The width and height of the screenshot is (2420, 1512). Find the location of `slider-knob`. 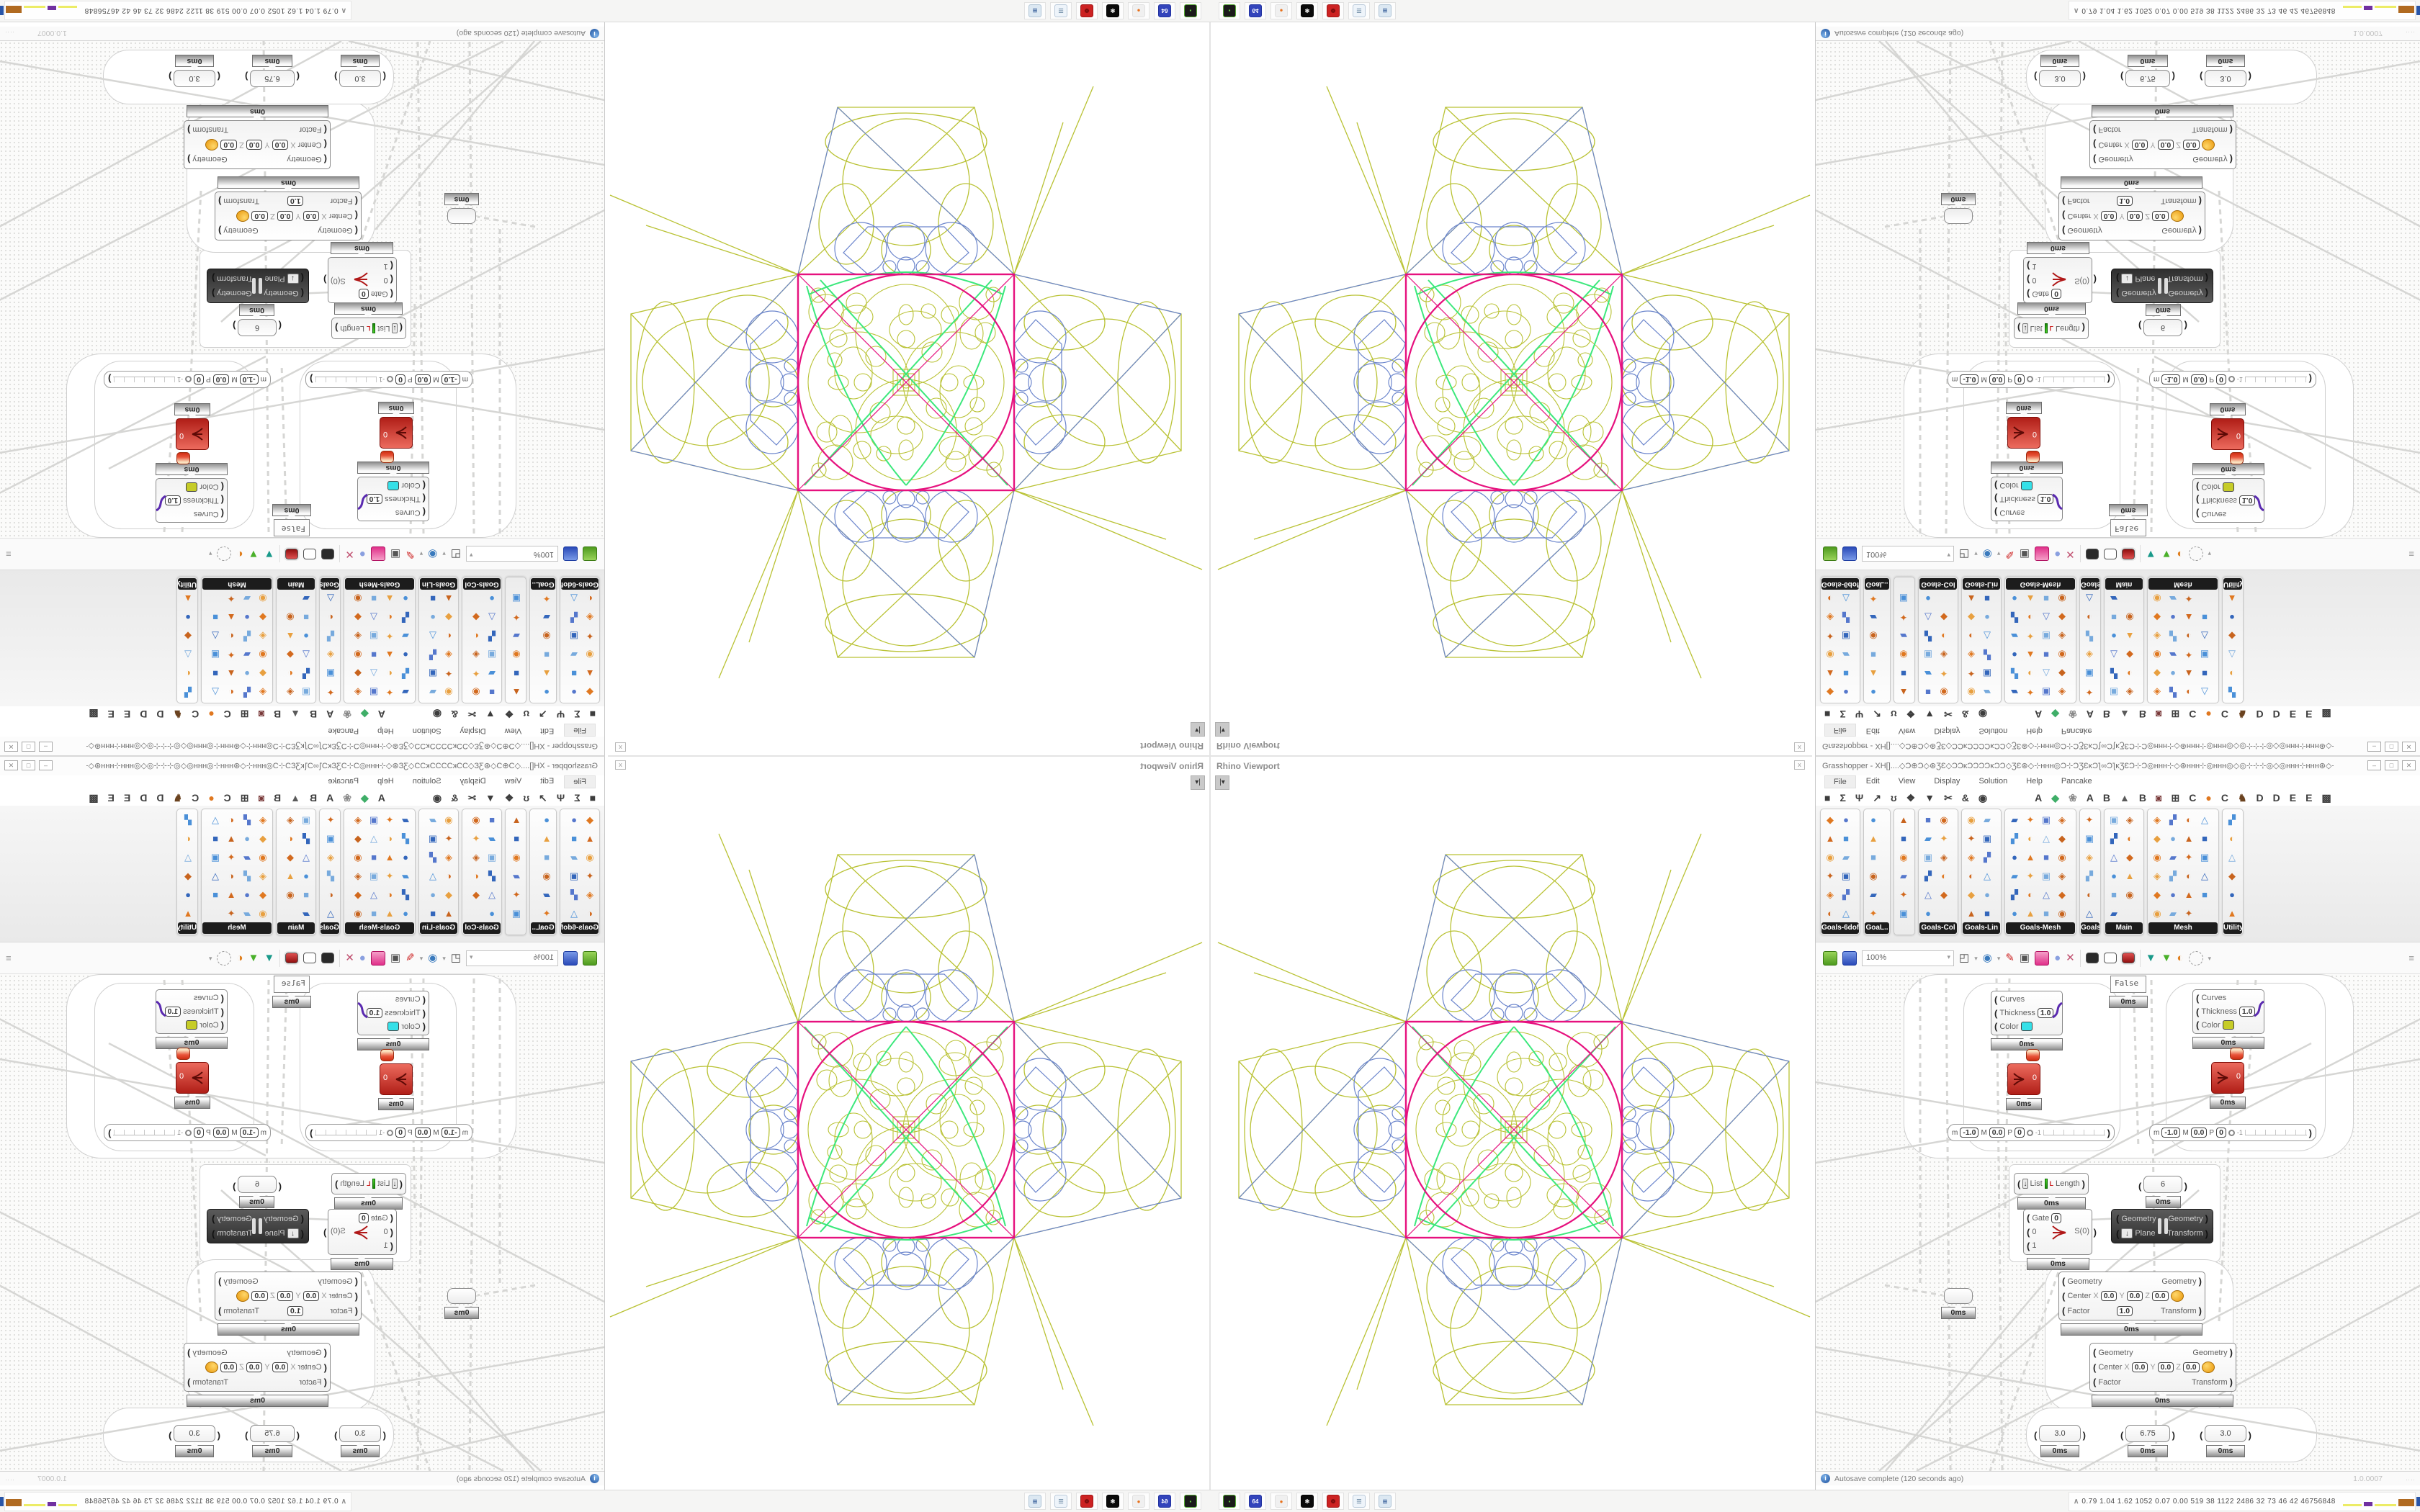

slider-knob is located at coordinates (189, 1132).